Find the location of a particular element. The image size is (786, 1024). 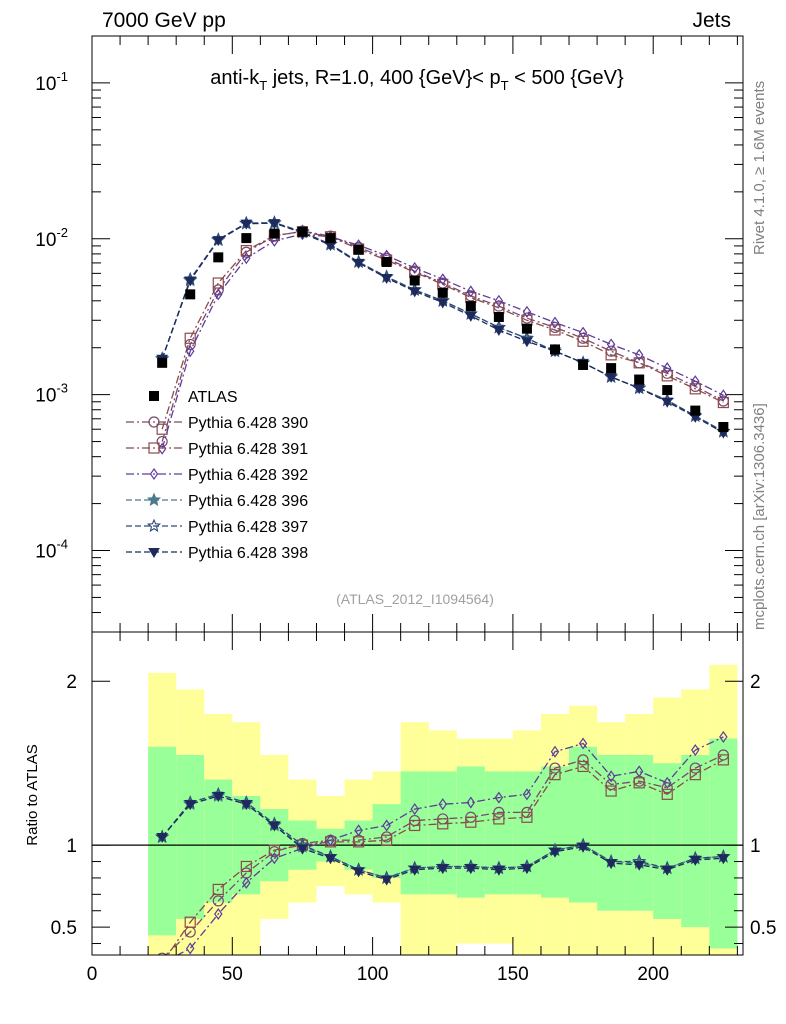

legend-label: Pythia 6.428 398 is located at coordinates (248, 553).